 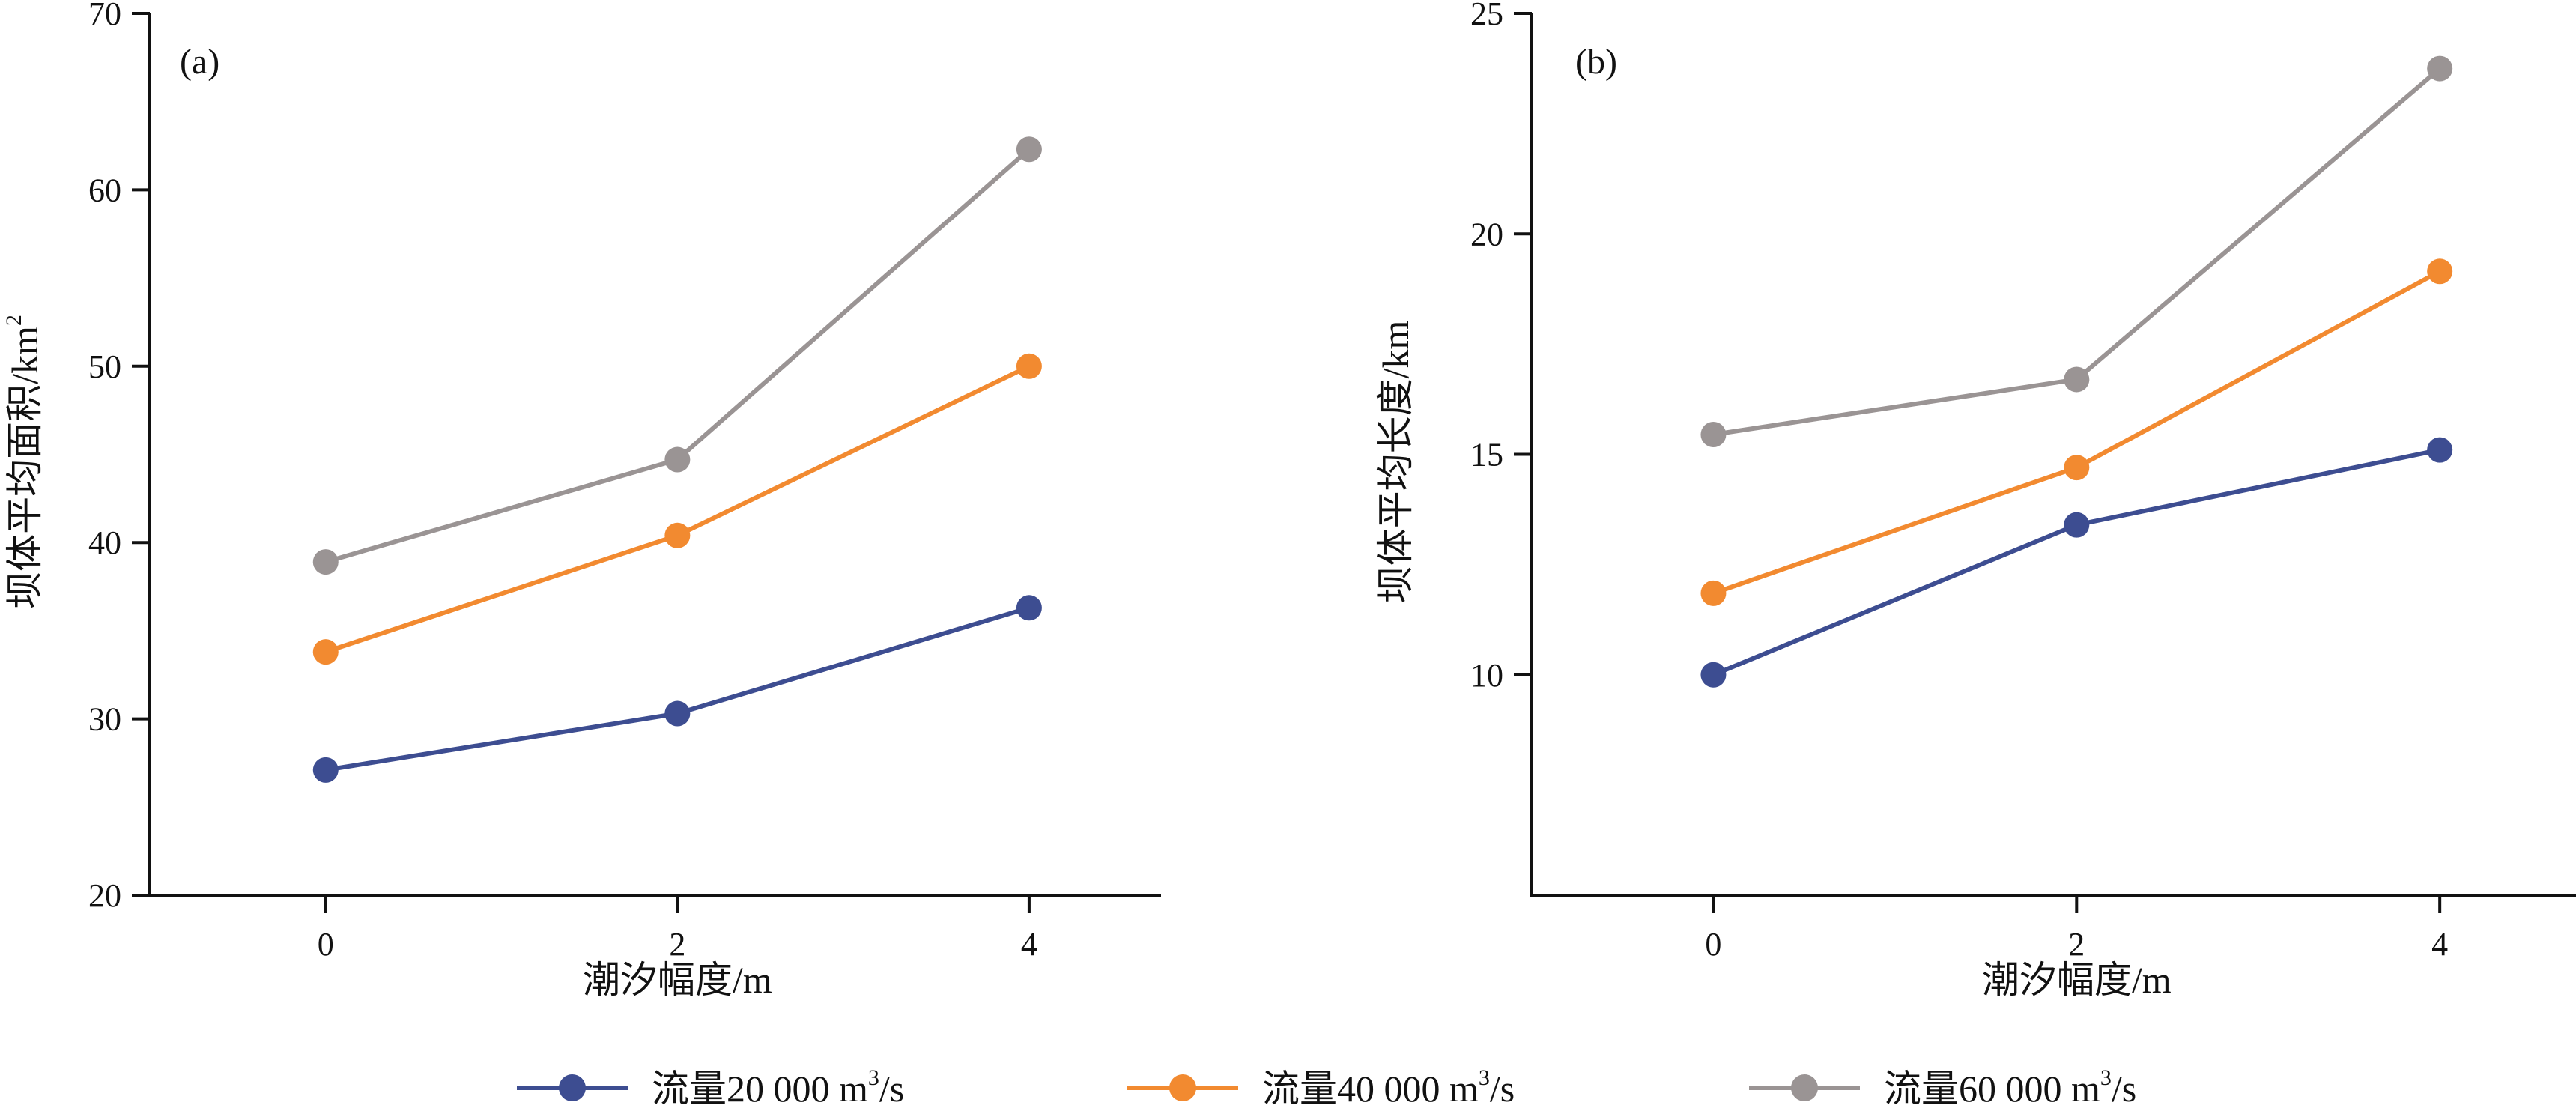 What do you see at coordinates (1486, 455) in the screenshot?
I see `y-tick-label: 15` at bounding box center [1486, 455].